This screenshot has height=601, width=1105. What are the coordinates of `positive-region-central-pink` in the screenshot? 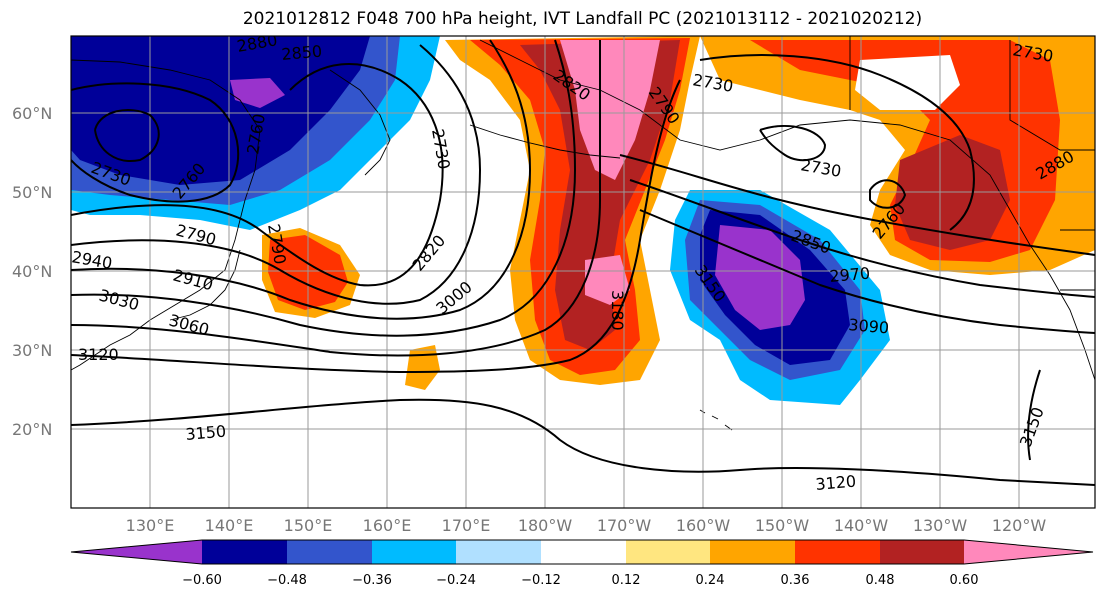 It's located at (610, 110).